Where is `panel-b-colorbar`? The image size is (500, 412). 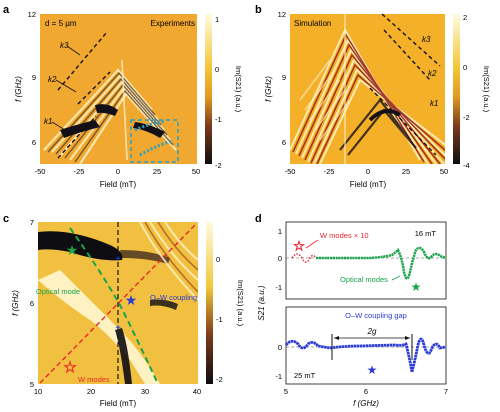
panel-b-colorbar is located at coordinates (456, 89).